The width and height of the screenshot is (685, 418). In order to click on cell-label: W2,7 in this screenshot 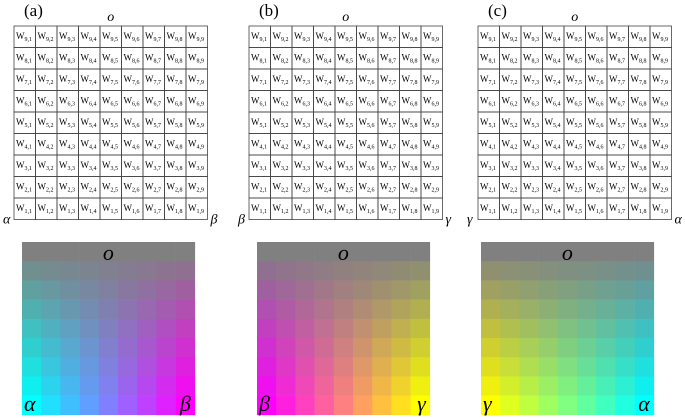, I will do `click(388, 188)`.